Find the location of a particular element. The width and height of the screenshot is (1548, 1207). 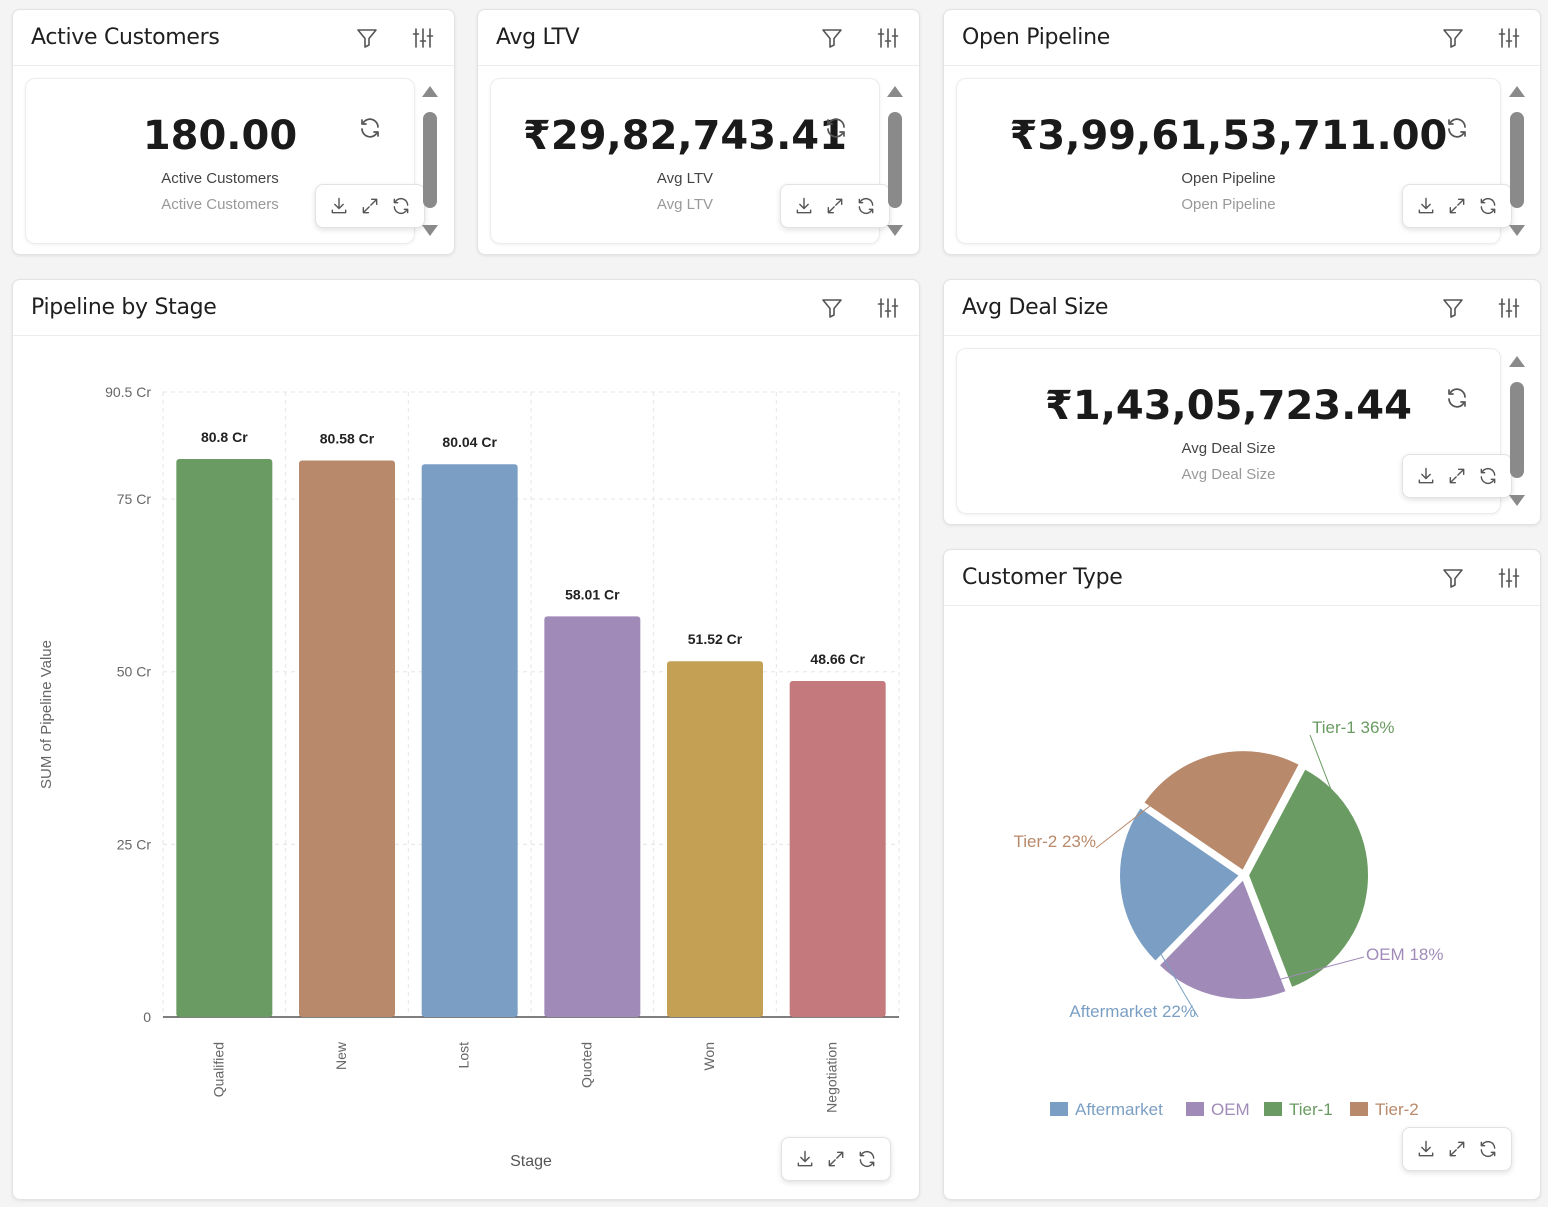

pie-label: Tier-1 36% is located at coordinates (1353, 727).